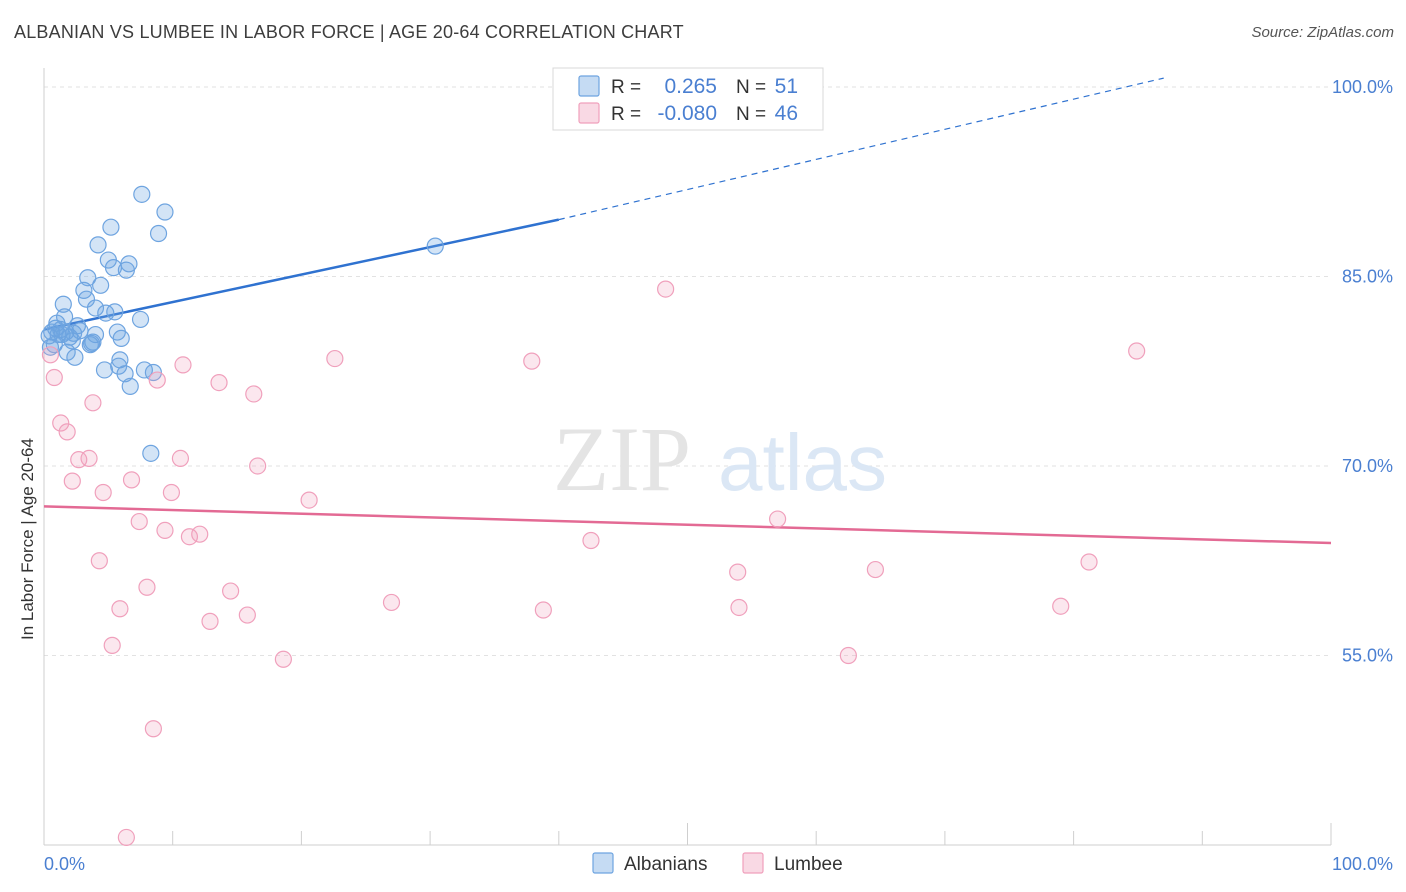 The width and height of the screenshot is (1406, 892). I want to click on watermark-zip: ZIP, so click(622, 459).